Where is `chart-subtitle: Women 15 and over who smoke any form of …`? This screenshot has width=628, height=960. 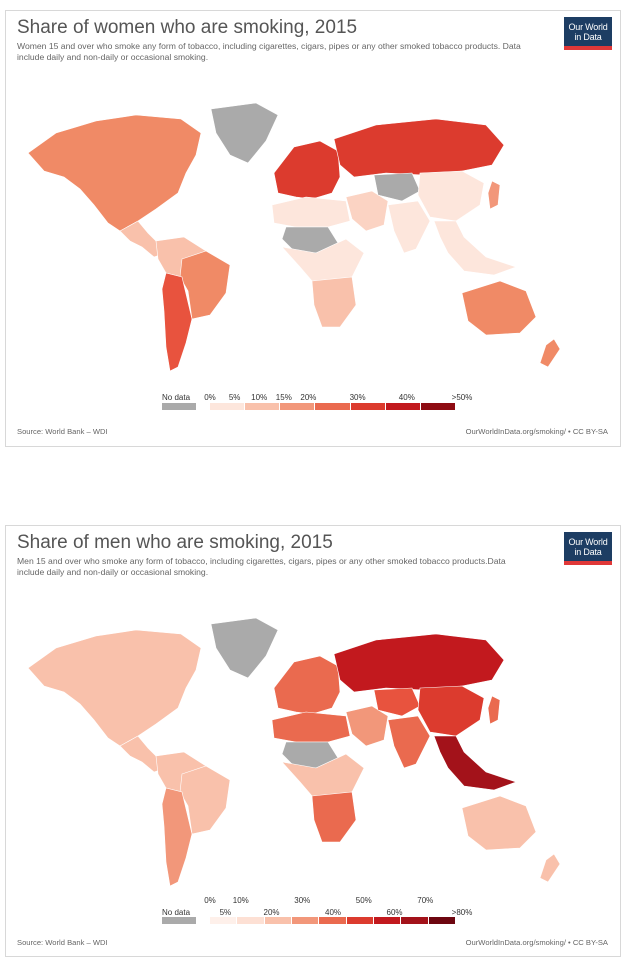
chart-subtitle: Women 15 and over who smoke any form of … is located at coordinates (269, 51).